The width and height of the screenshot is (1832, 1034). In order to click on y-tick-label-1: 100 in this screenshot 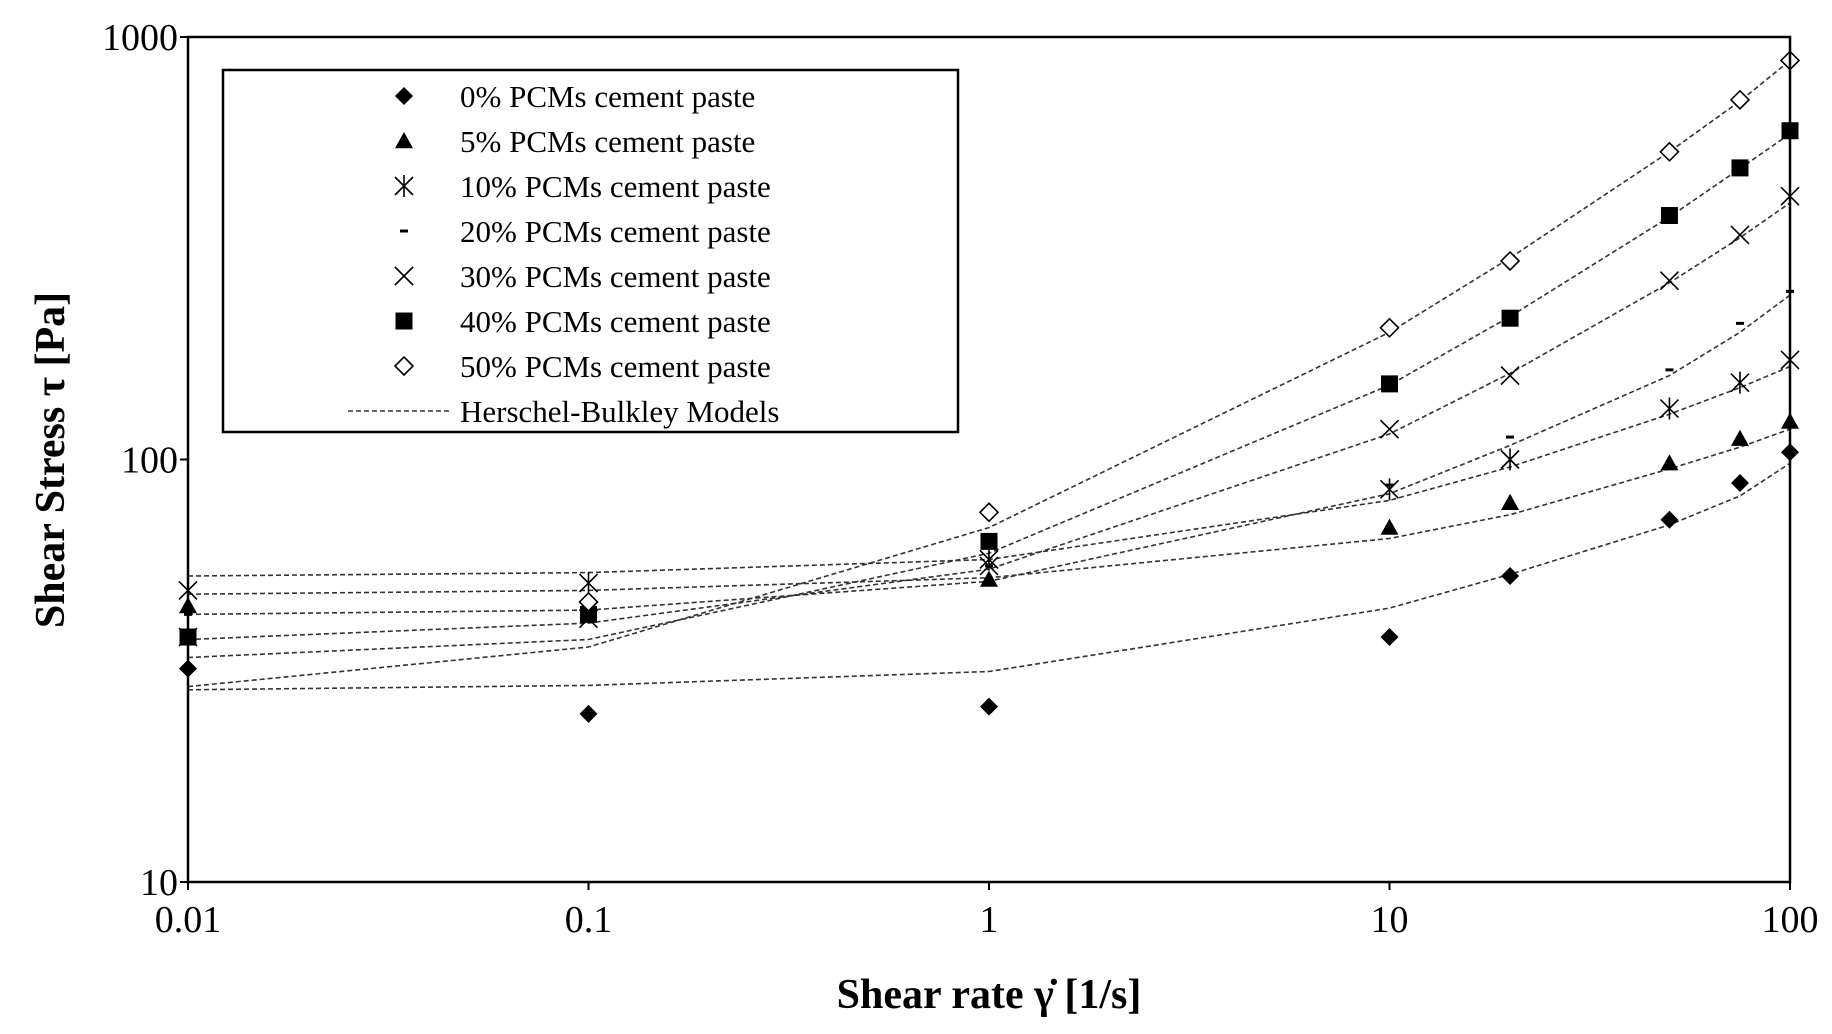, I will do `click(149, 461)`.